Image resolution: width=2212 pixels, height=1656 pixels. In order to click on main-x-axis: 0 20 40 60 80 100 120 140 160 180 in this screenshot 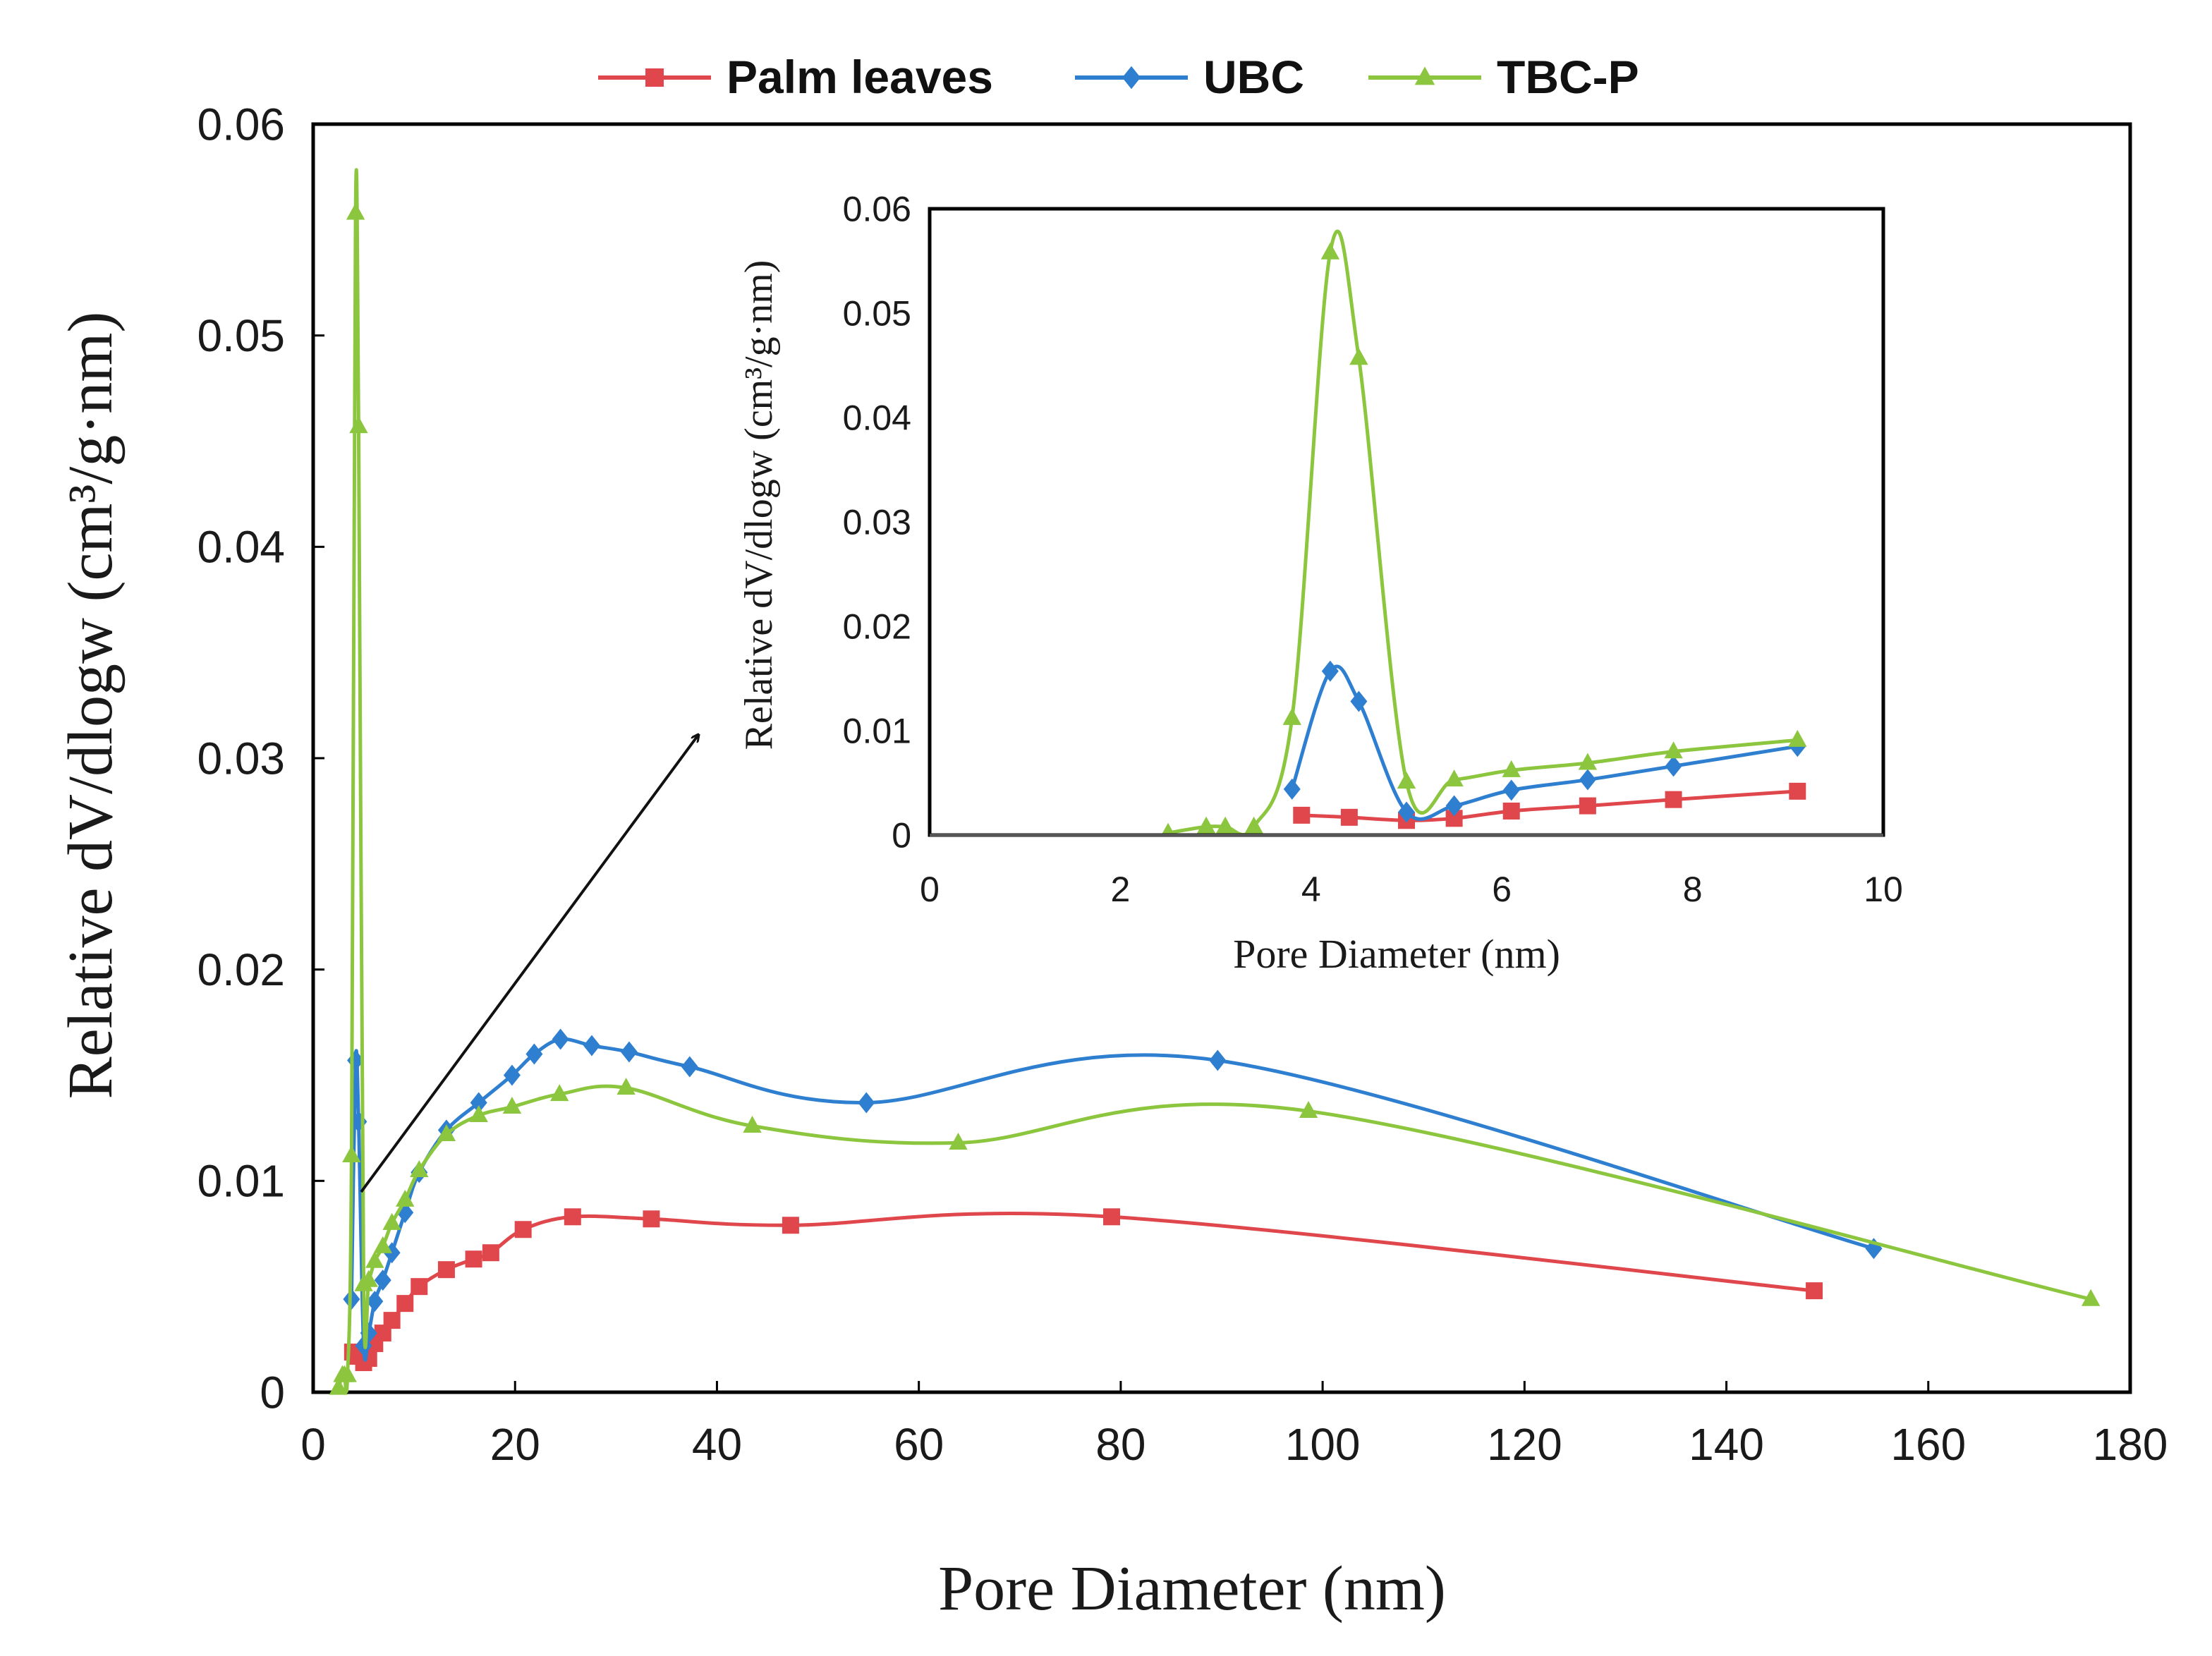, I will do `click(1234, 1425)`.